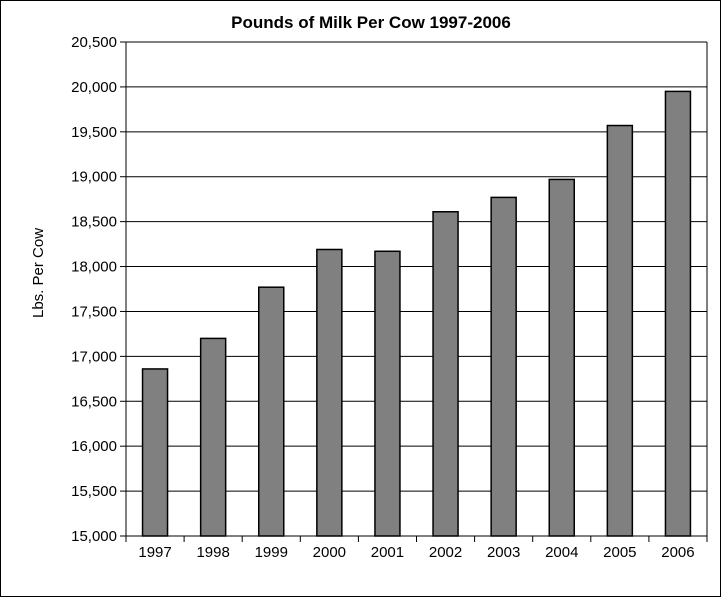  I want to click on y-tick-label: 15,500, so click(94, 491).